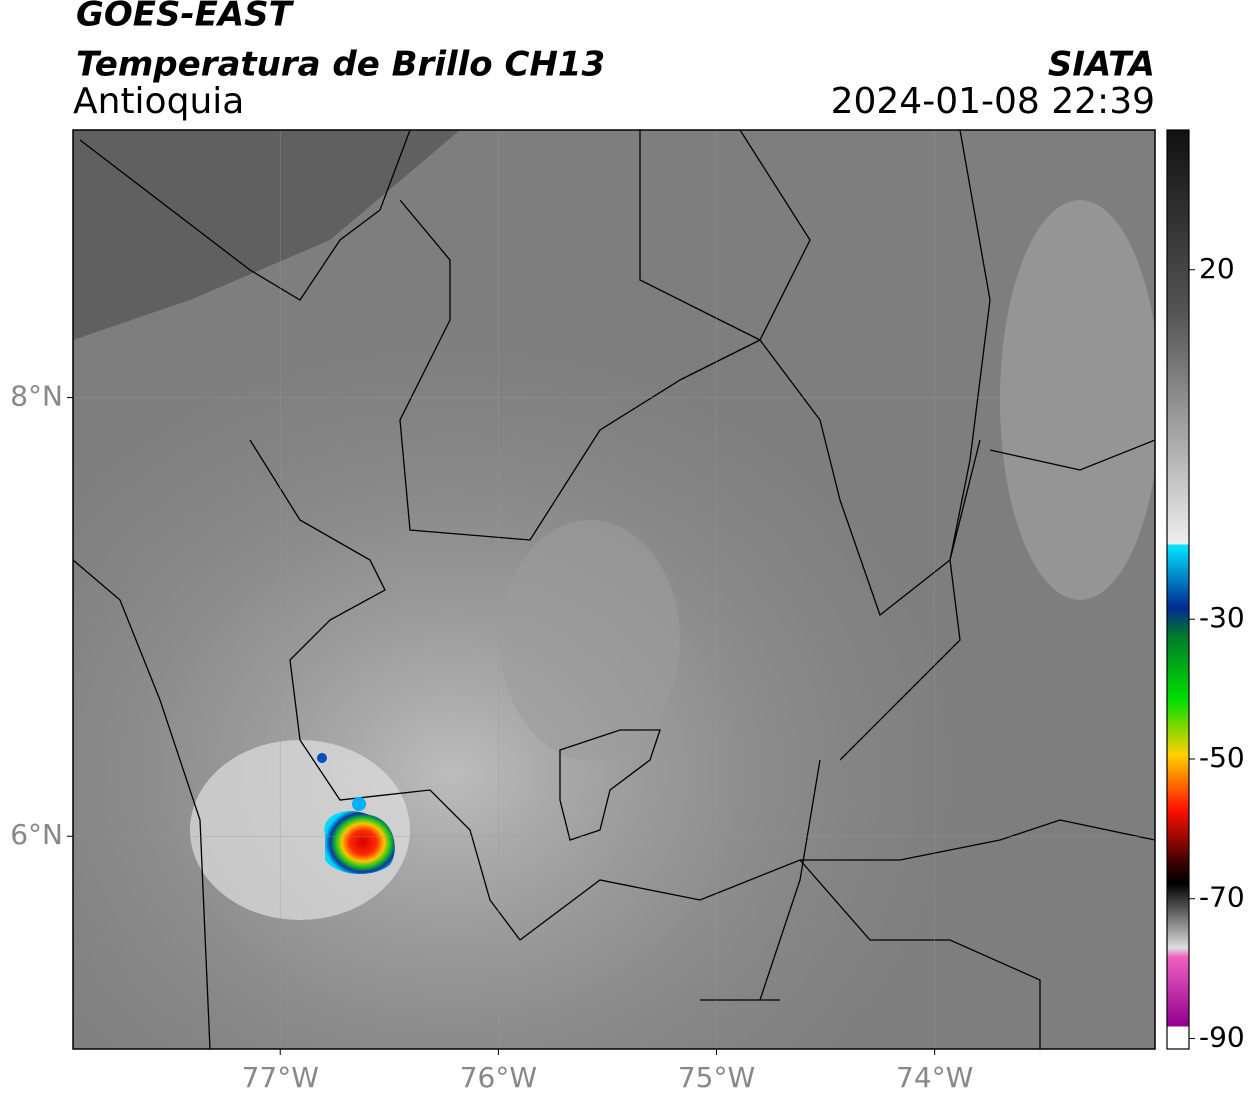  I want to click on x-tick-label: 76°W, so click(498, 1077).